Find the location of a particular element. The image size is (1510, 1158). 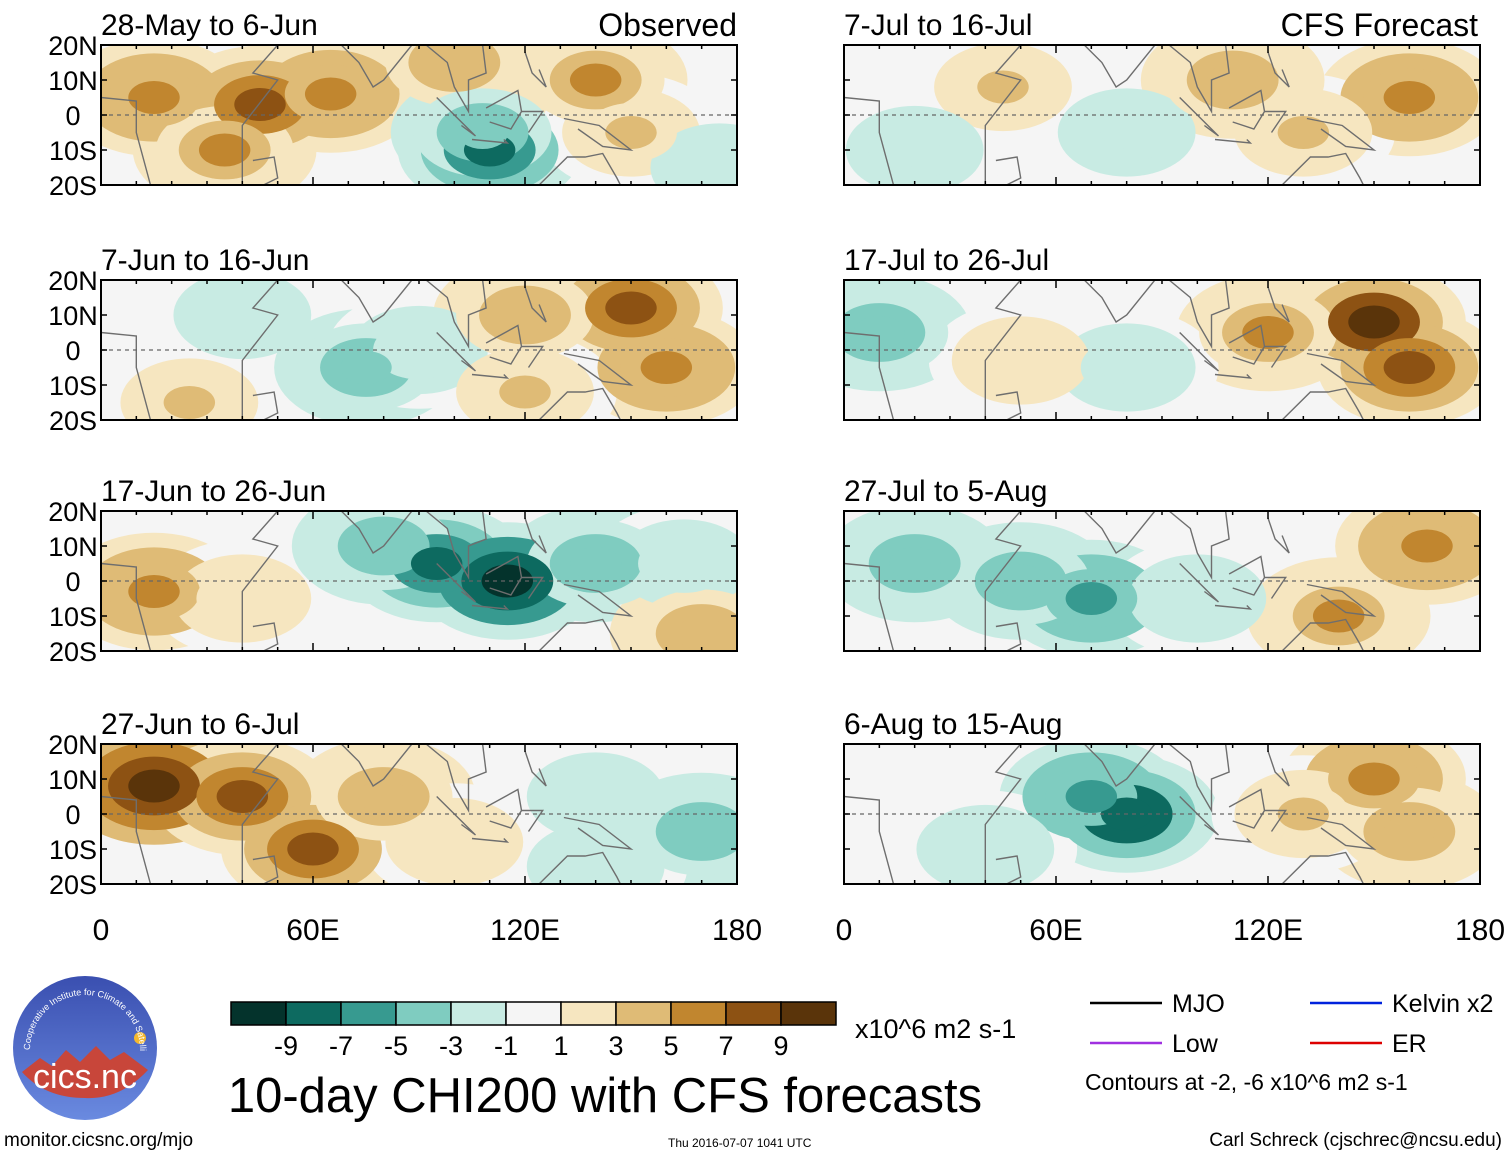

colorbar-tick-label: -7 is located at coordinates (341, 1046).